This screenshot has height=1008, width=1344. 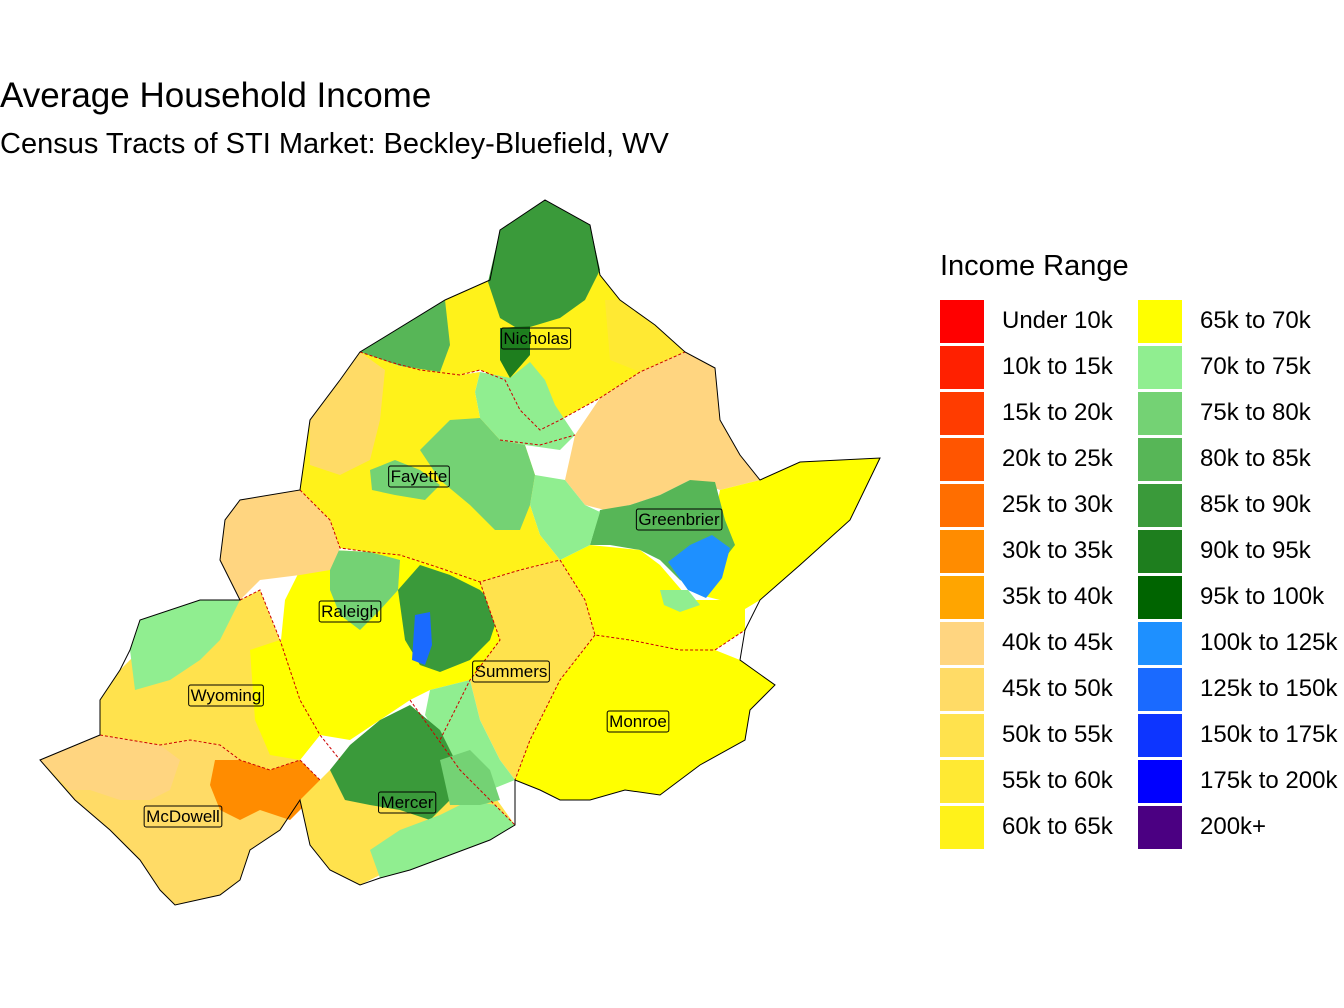 I want to click on legend-label: 85k to 90k, so click(x=1255, y=504).